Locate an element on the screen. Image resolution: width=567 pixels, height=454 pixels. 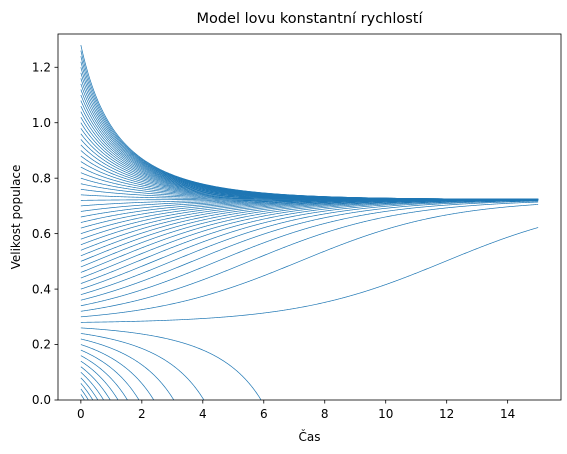
y-tick-label: 0.6 is located at coordinates (41, 234).